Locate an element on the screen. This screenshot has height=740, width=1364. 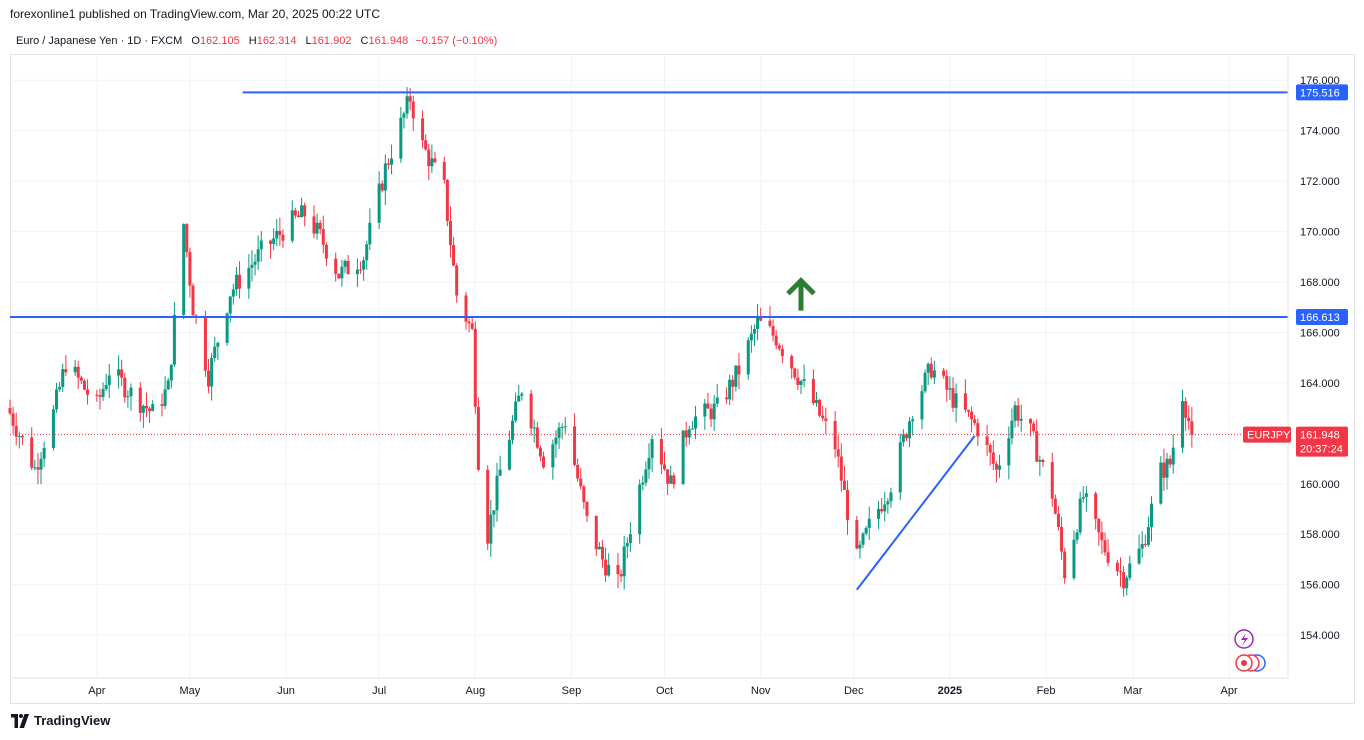
open-value: 162.105 is located at coordinates (219, 41).